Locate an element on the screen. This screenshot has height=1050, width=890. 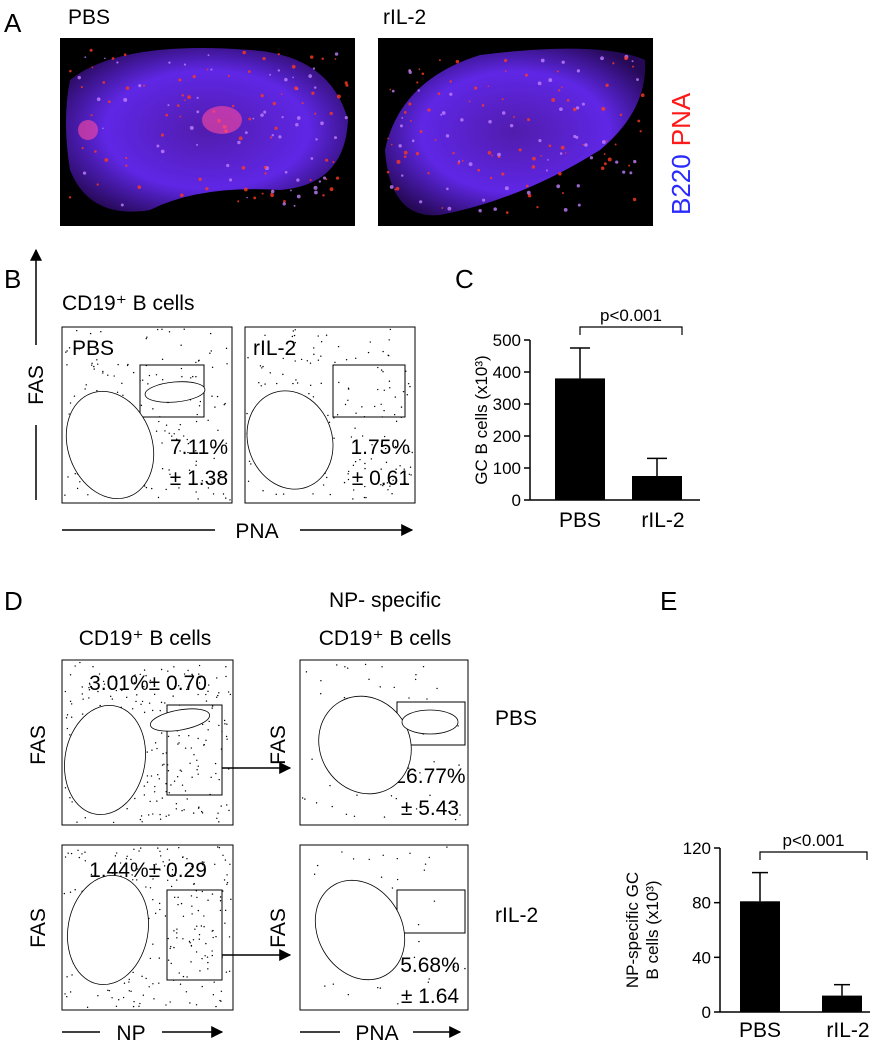
axis-title: PNA is located at coordinates (256, 531).